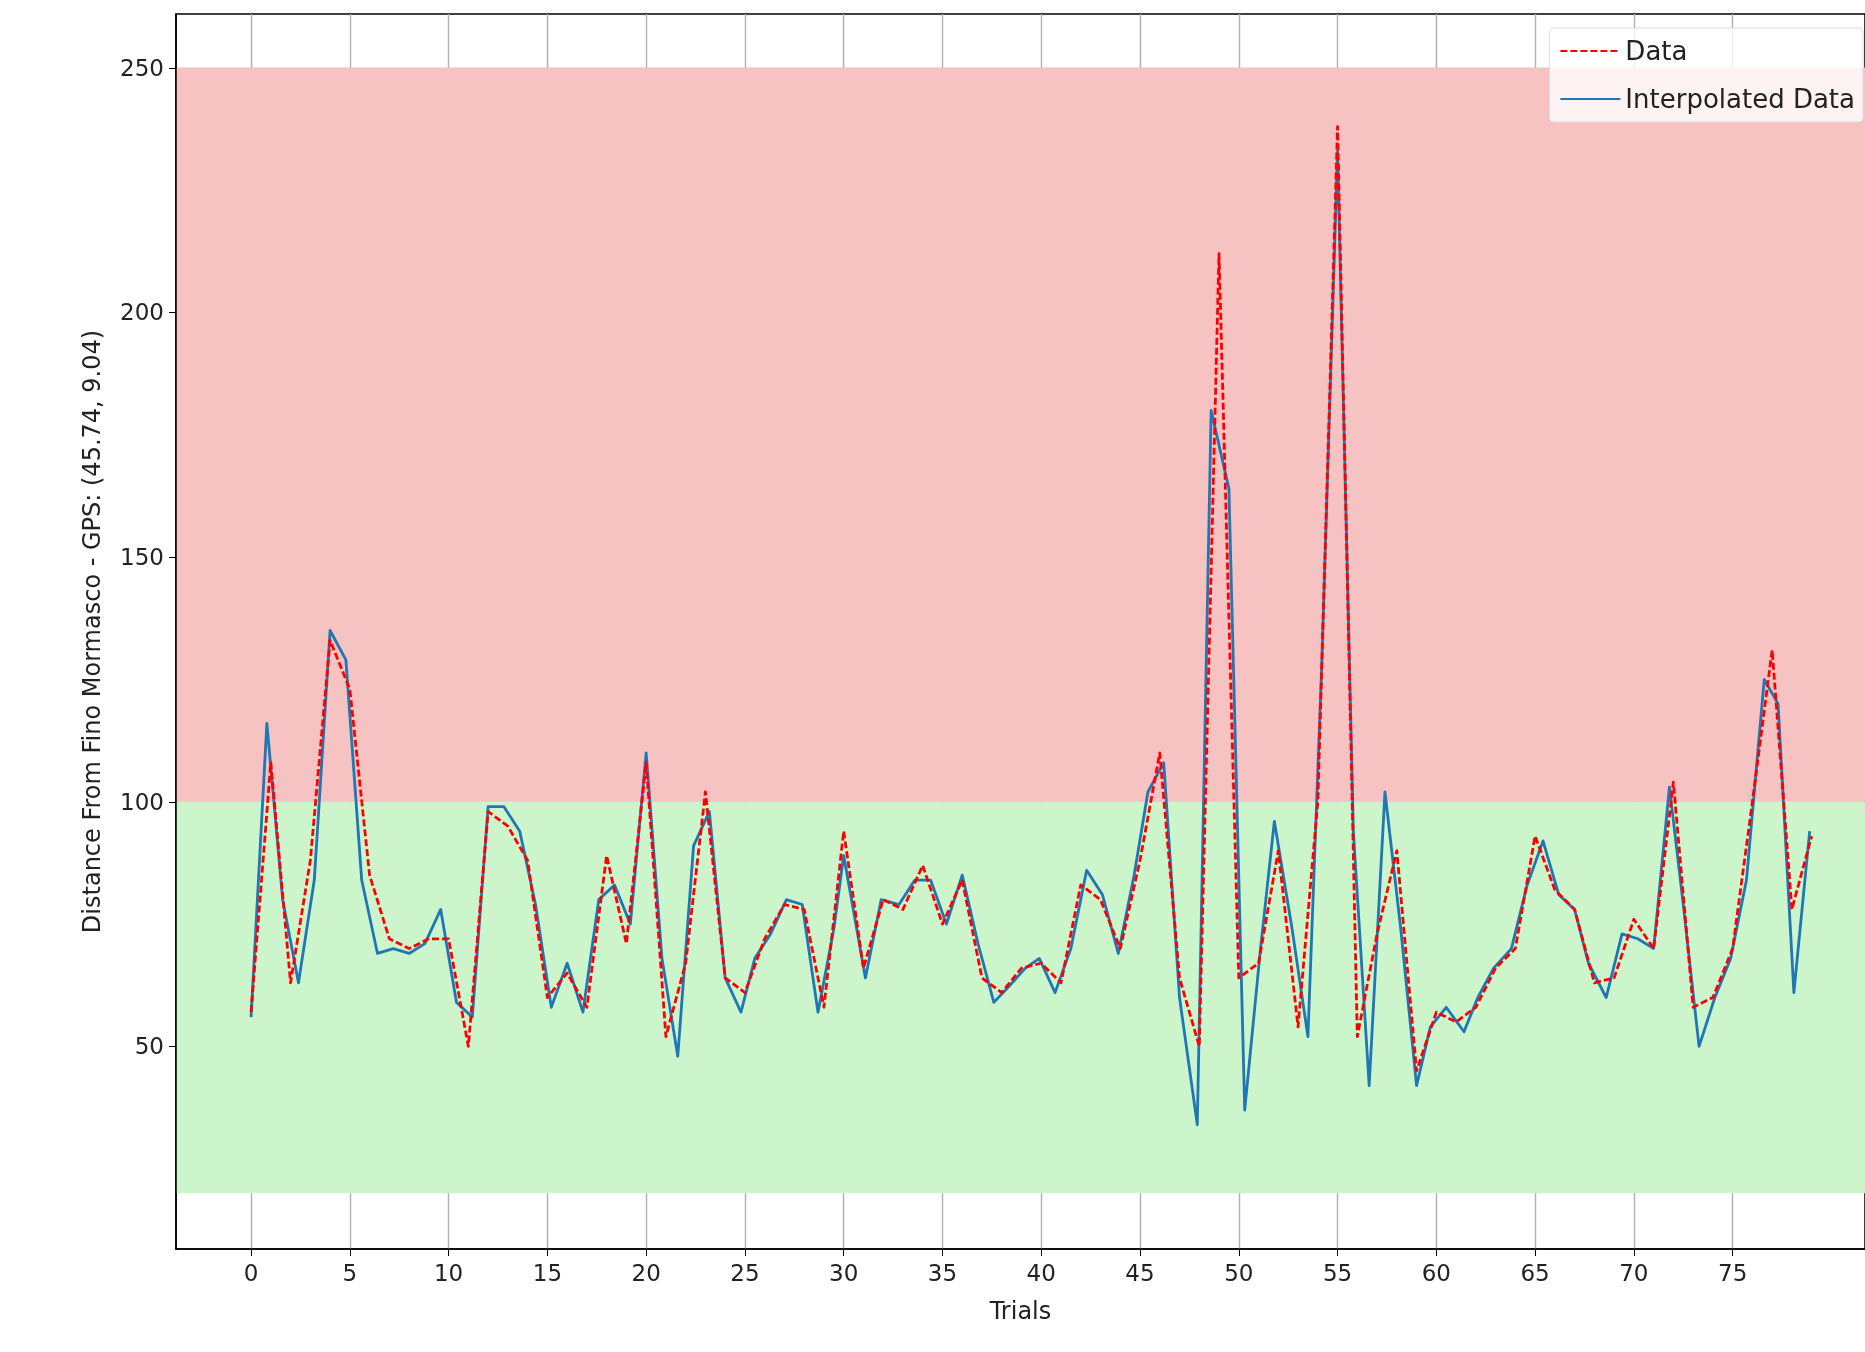  What do you see at coordinates (1337, 1272) in the screenshot?
I see `x-tick-label: 55` at bounding box center [1337, 1272].